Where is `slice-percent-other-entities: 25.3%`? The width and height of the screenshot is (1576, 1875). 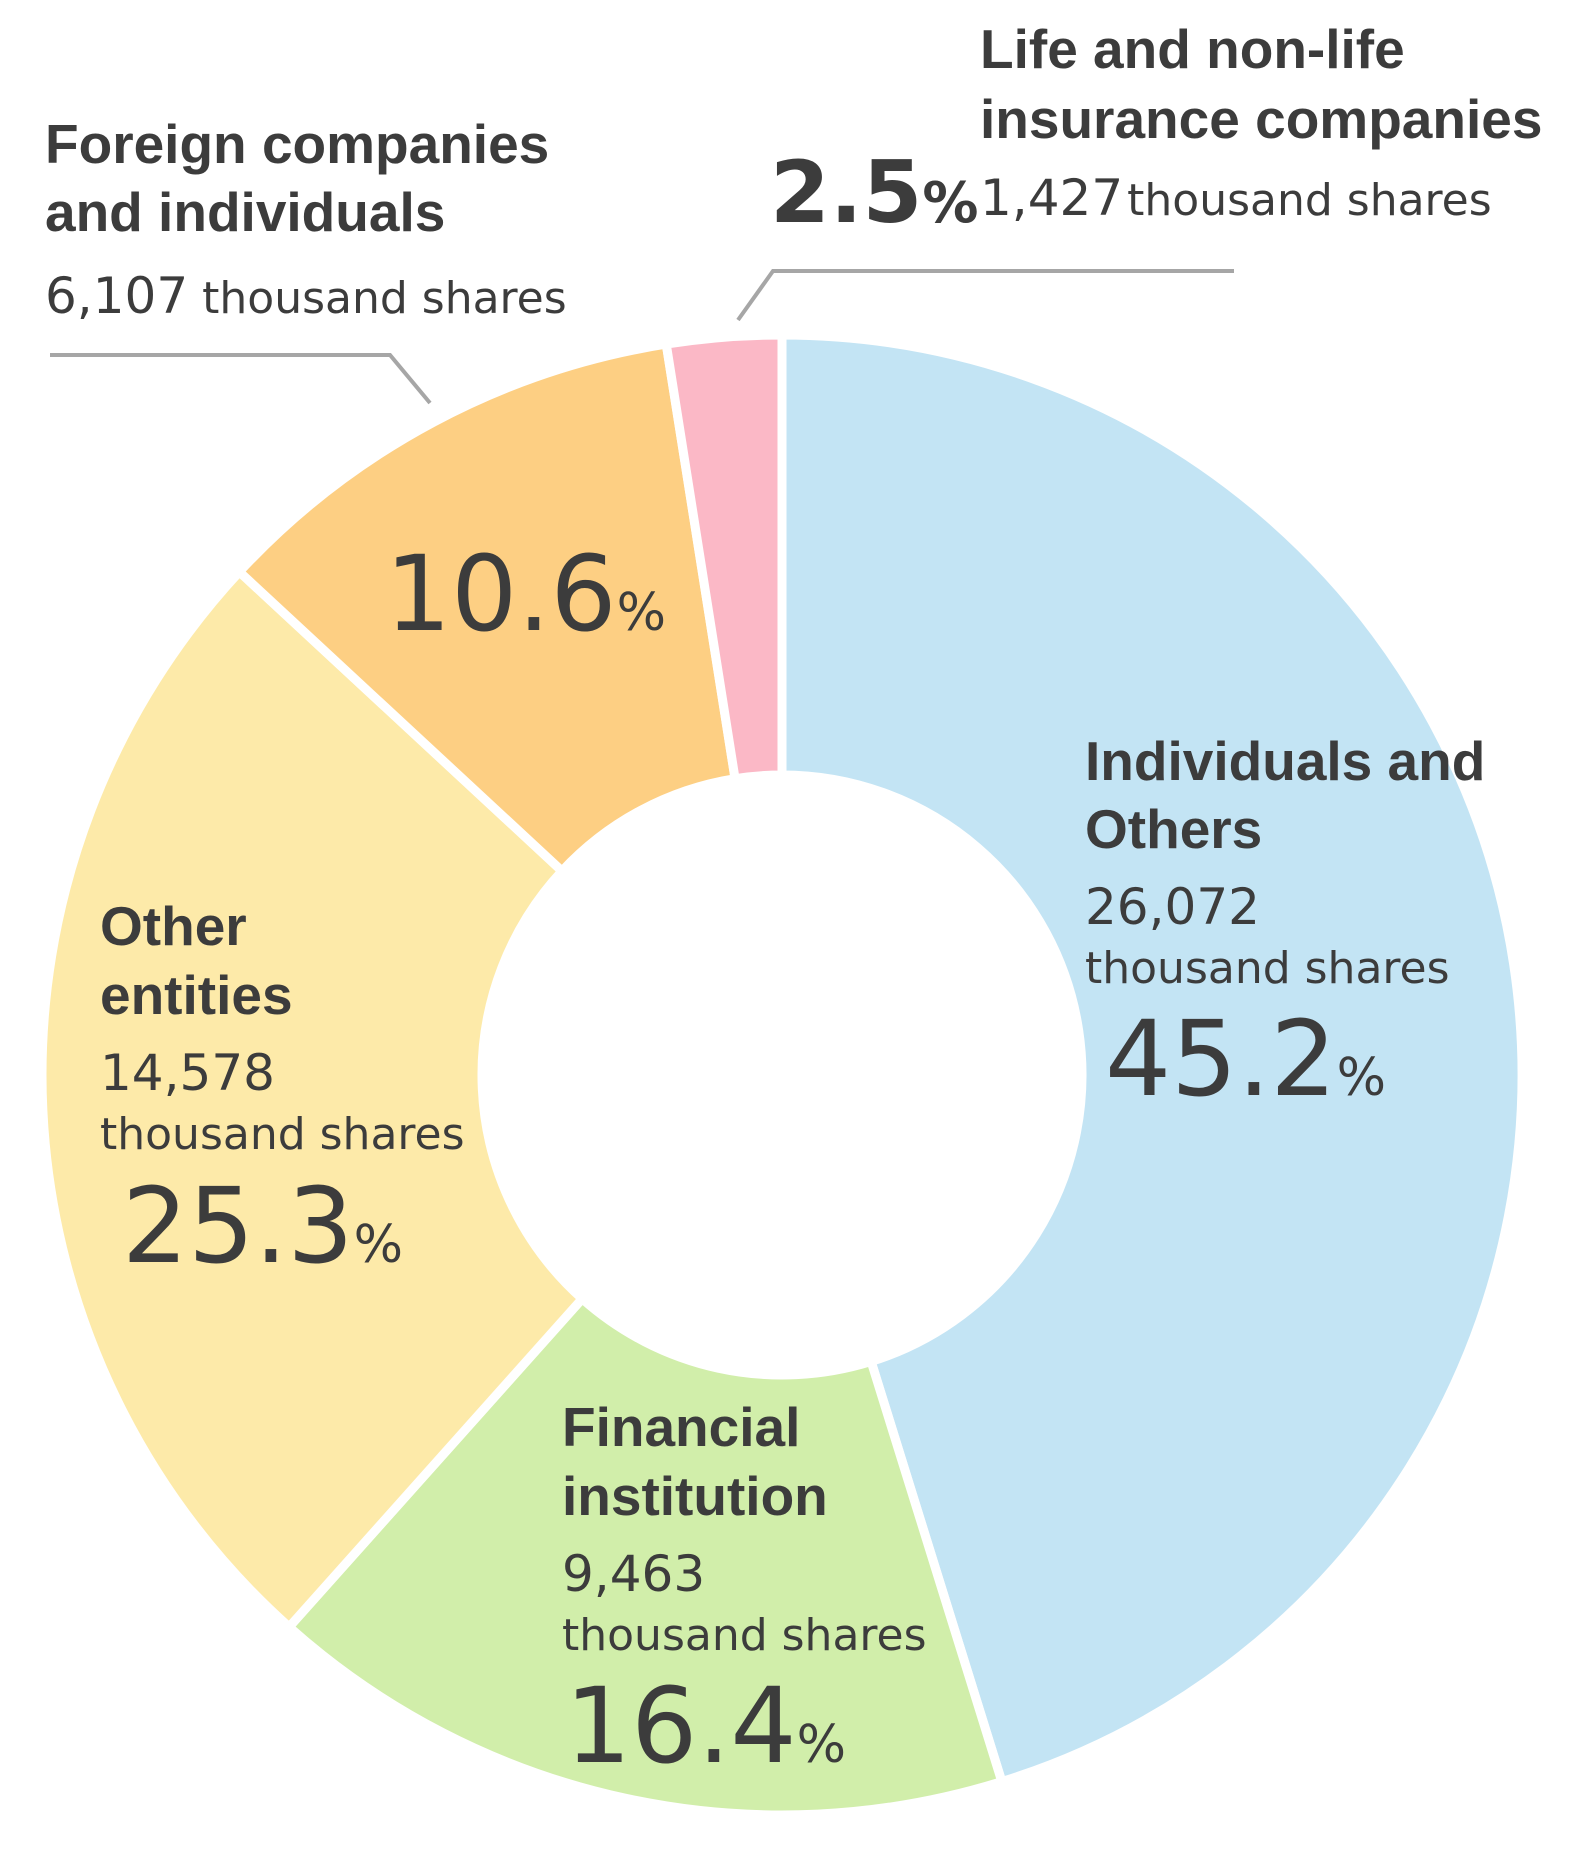 slice-percent-other-entities: 25.3% is located at coordinates (262, 1226).